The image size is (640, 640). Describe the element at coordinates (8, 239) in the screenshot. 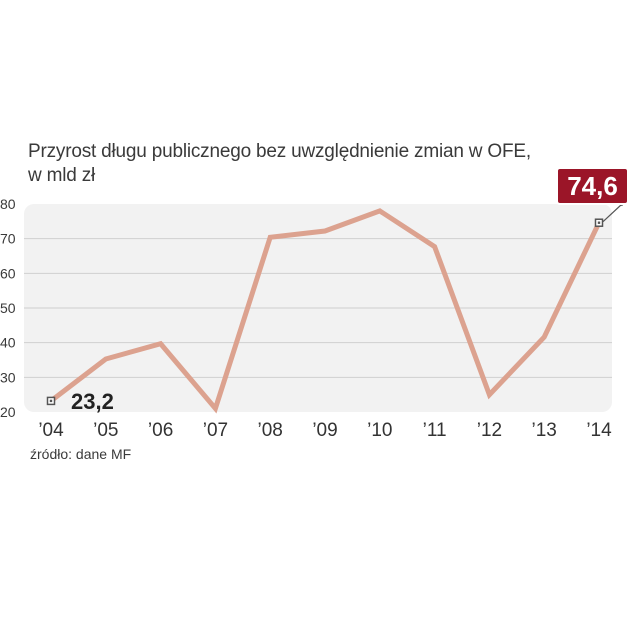

I see `y-tick-label: 70` at that location.